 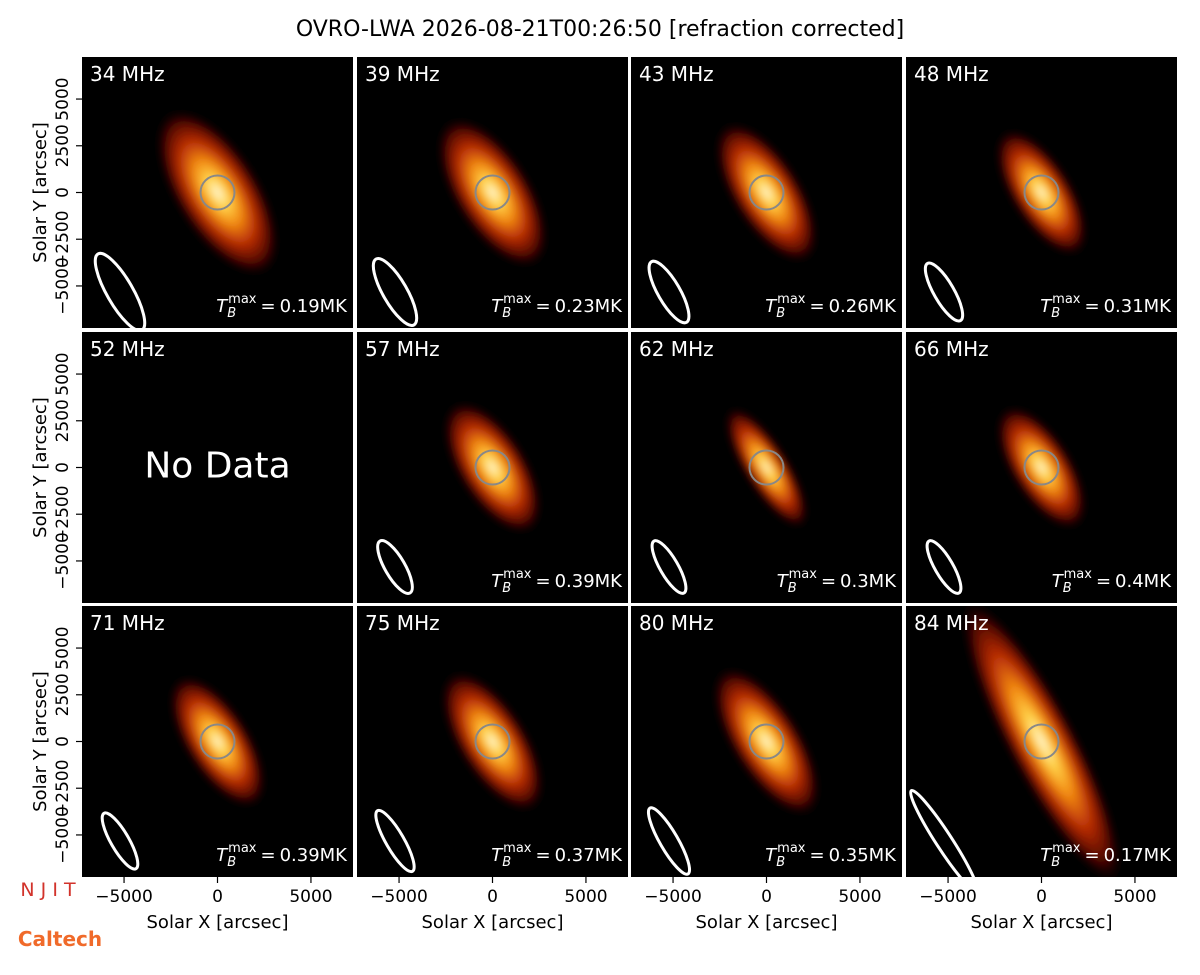 What do you see at coordinates (127, 623) in the screenshot?
I see `panel-label: 71 MHz` at bounding box center [127, 623].